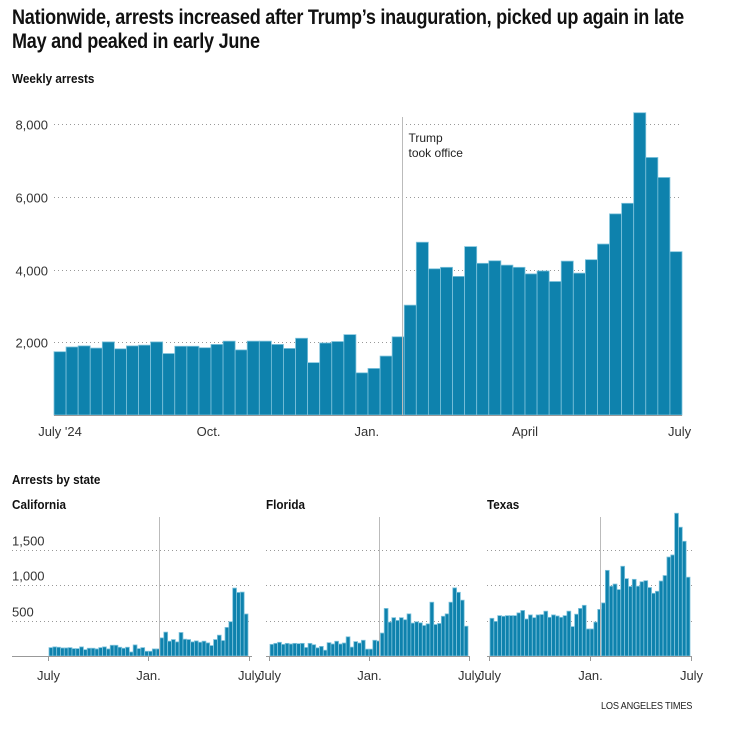 The height and width of the screenshot is (731, 729). Describe the element at coordinates (209, 431) in the screenshot. I see `x-tick-label: Oct.` at that location.